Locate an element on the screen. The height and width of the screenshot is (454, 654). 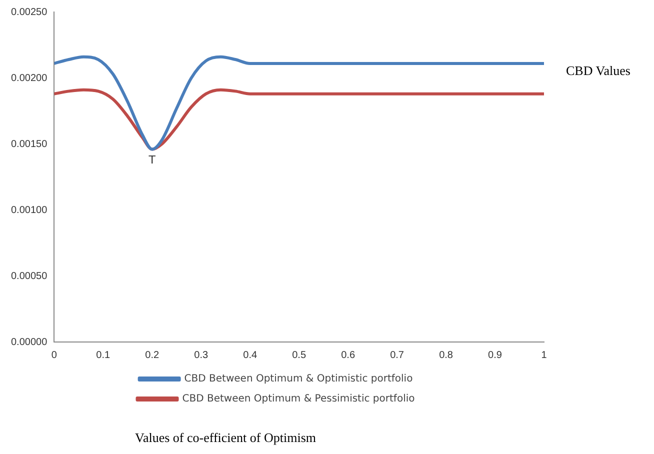
x-tick-label: 0 is located at coordinates (54, 355).